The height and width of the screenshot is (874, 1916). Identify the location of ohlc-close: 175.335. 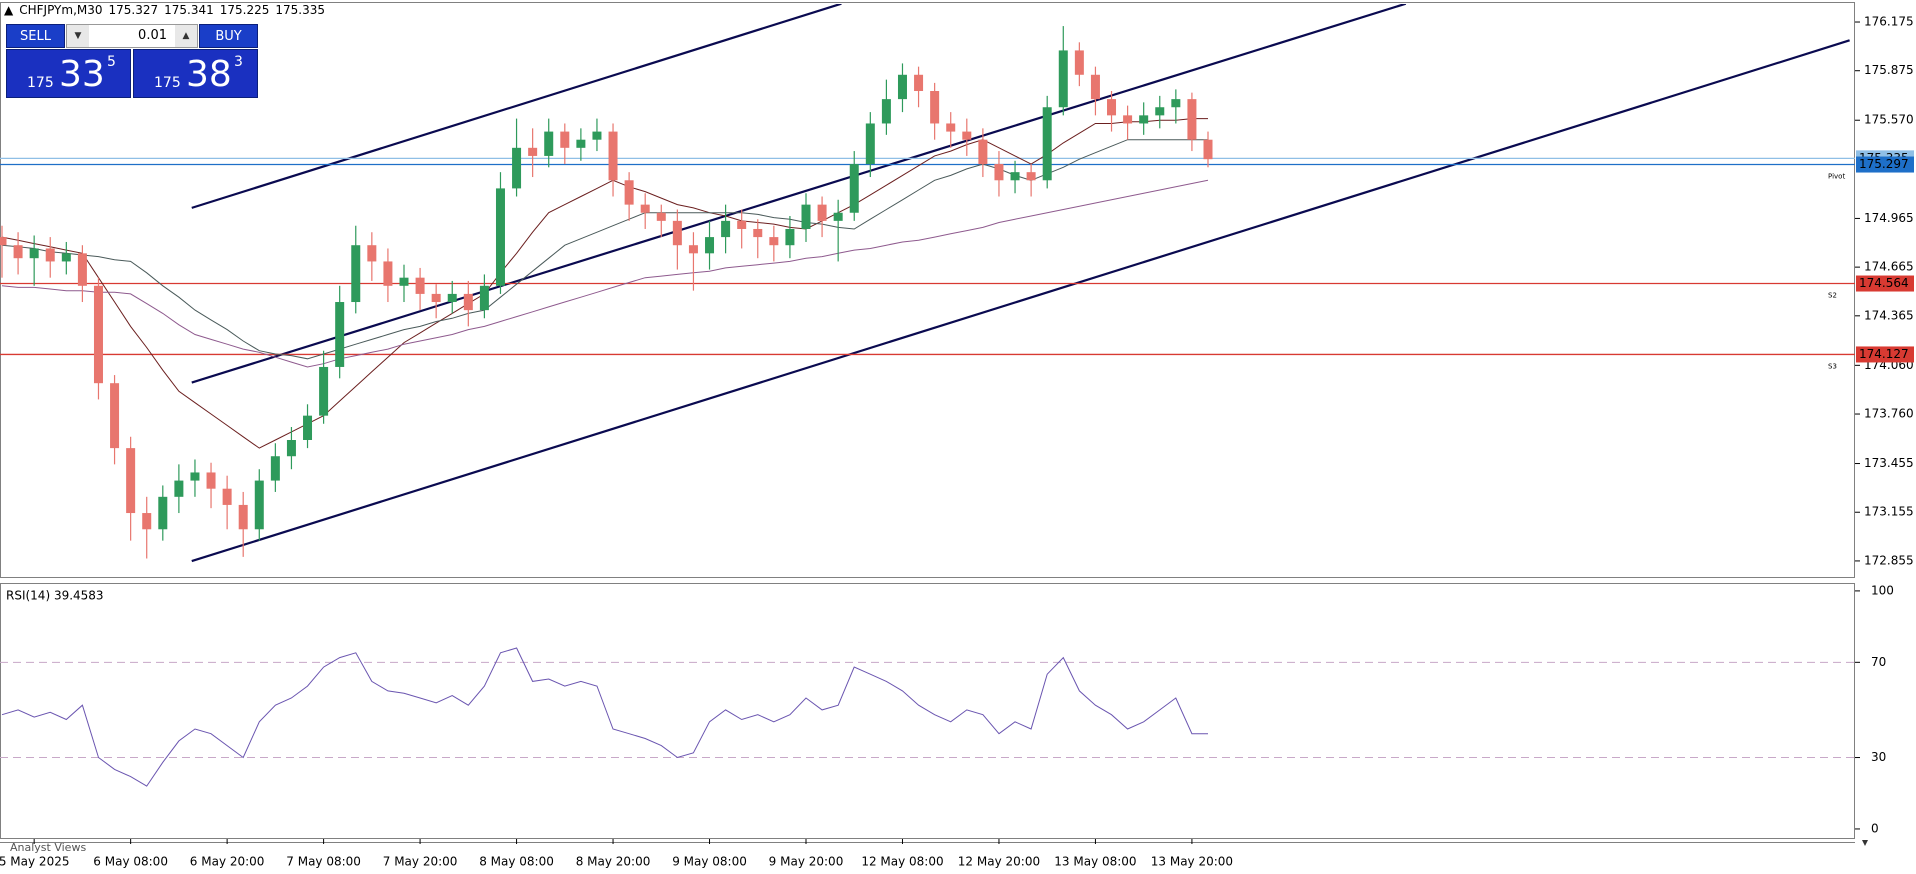
(300, 10).